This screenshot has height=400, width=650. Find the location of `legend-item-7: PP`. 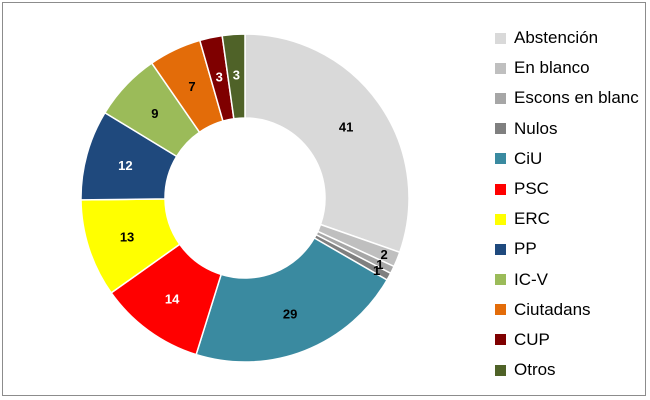

legend-item-7: PP is located at coordinates (570, 249).